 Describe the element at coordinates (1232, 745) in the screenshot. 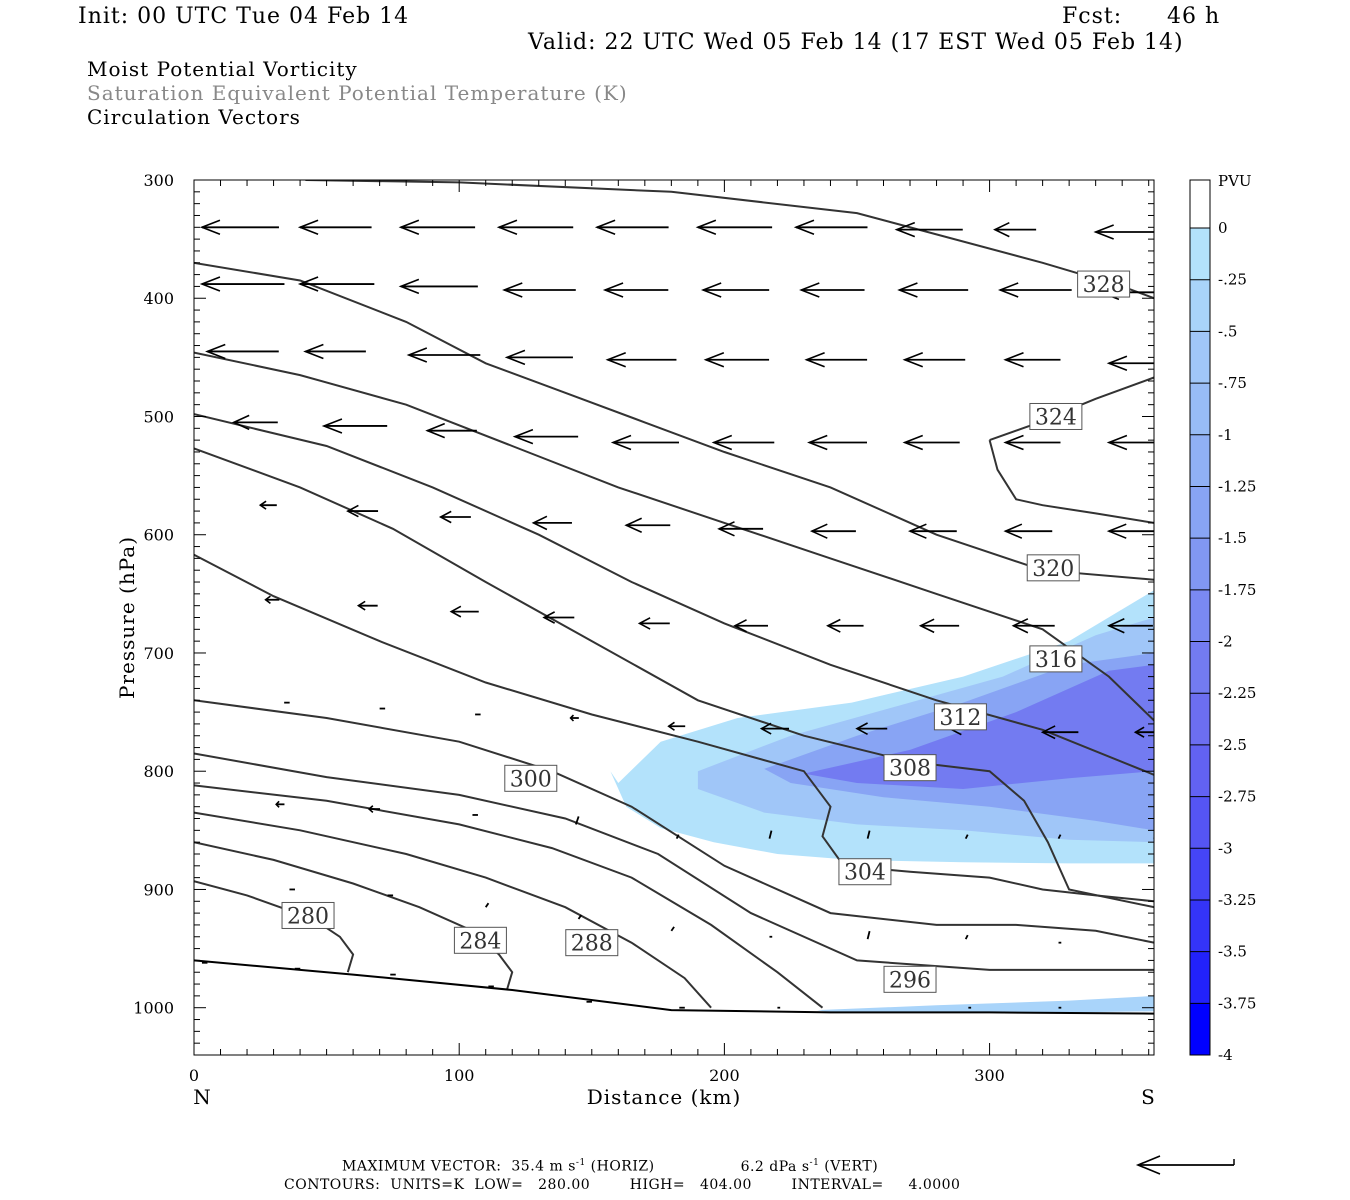

I see `colorbar-label: -2.5` at that location.